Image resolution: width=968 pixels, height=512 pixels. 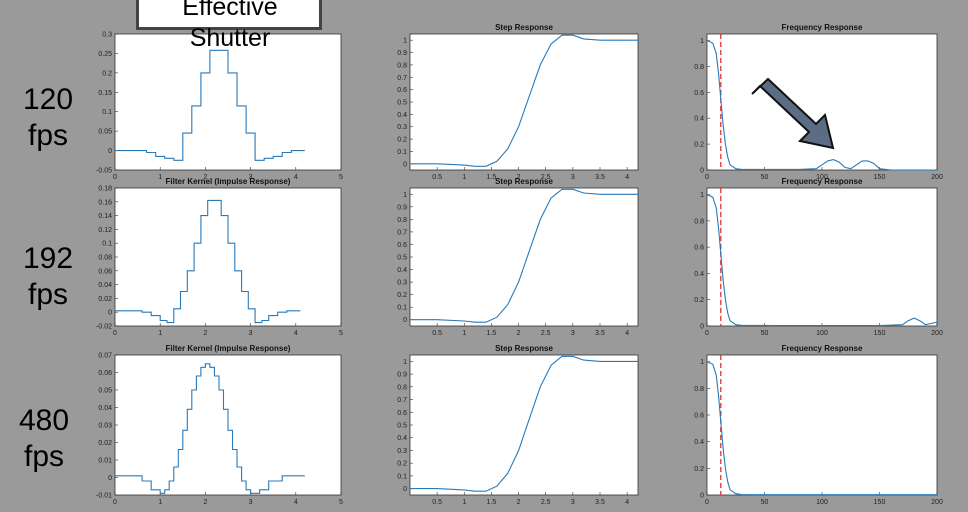 I want to click on x-tick-label-2-1: 50, so click(x=765, y=177).